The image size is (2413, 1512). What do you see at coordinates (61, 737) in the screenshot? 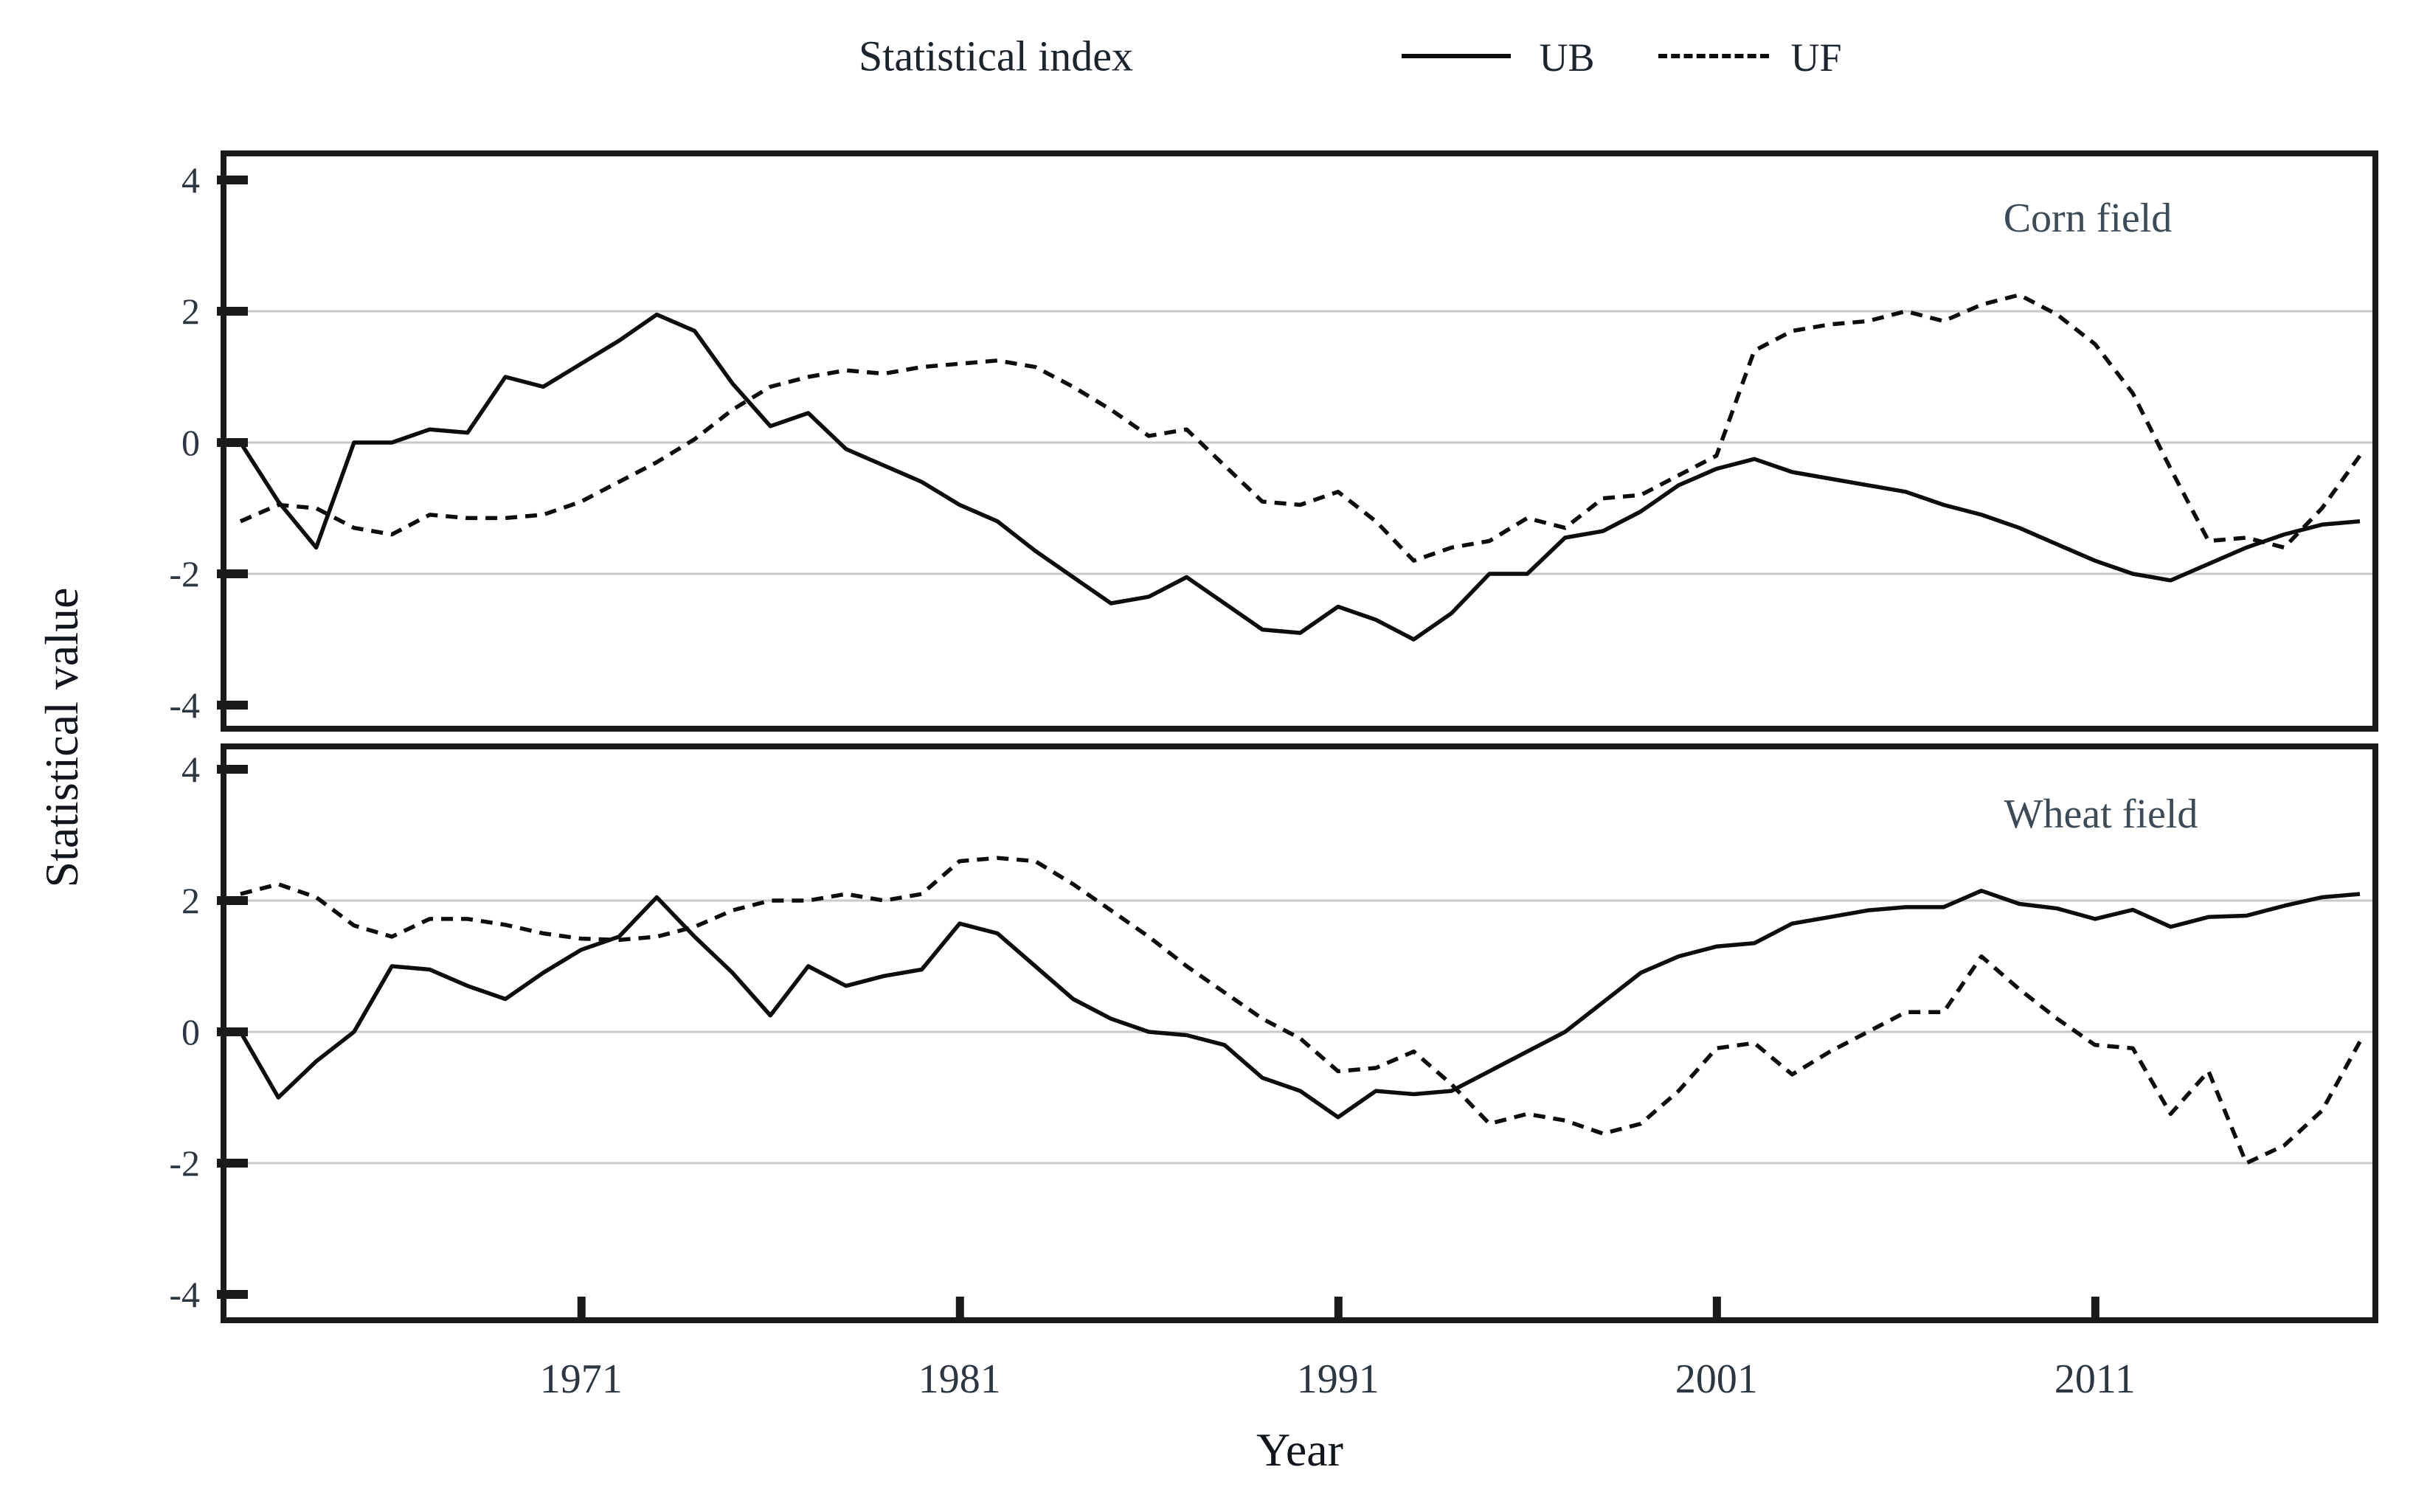
I see `y-axis-title: Statistical value` at bounding box center [61, 737].